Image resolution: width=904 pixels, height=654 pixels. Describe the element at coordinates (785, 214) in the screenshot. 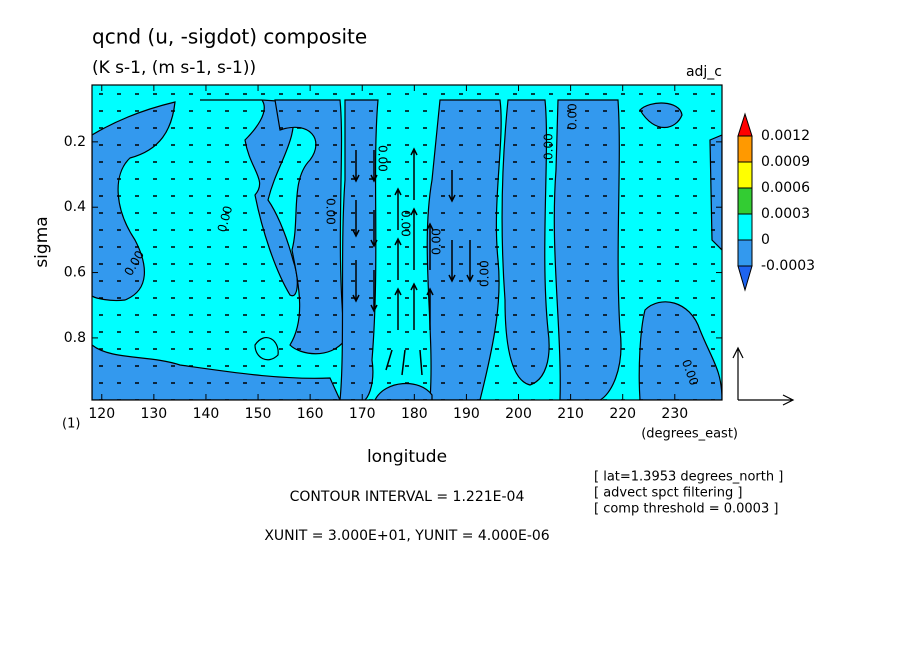

I see `colorbar-label: 0.0003` at that location.